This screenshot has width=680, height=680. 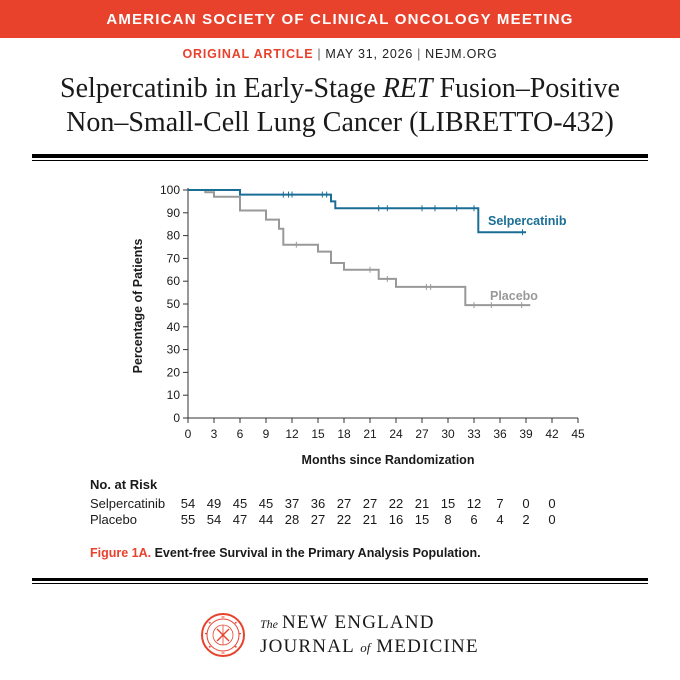 I want to click on x-tick-label: 36, so click(x=500, y=434).